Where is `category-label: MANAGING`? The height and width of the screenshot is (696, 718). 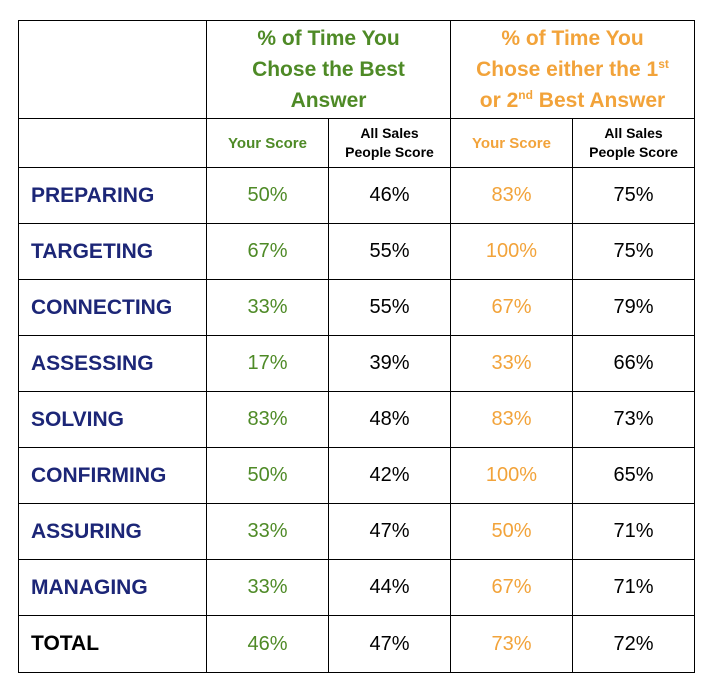
category-label: MANAGING is located at coordinates (112, 587).